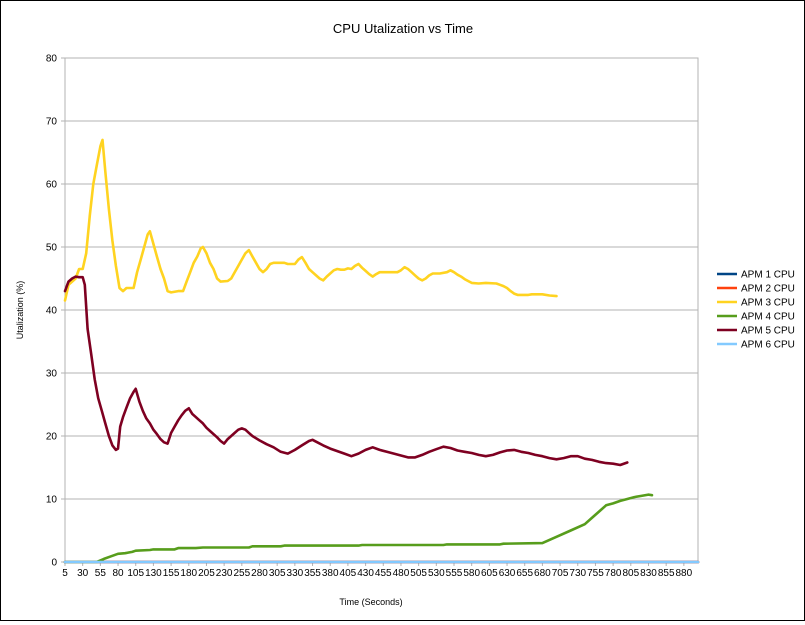  I want to click on x-axis-label: Time (Seconds), so click(370, 602).